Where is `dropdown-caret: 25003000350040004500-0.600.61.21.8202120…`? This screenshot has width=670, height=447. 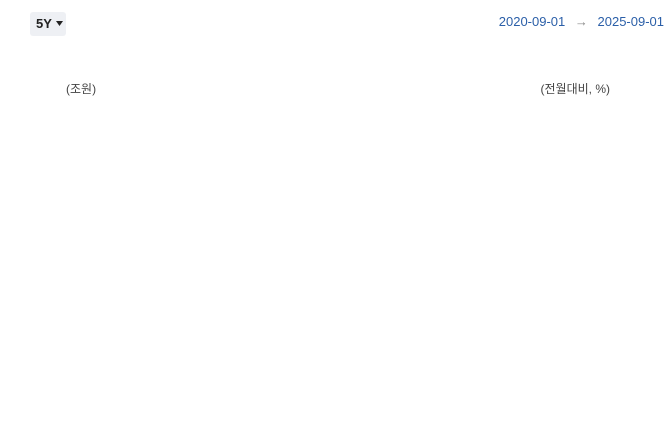 dropdown-caret: 25003000350040004500-0.600.61.21.8202120… is located at coordinates (59, 23).